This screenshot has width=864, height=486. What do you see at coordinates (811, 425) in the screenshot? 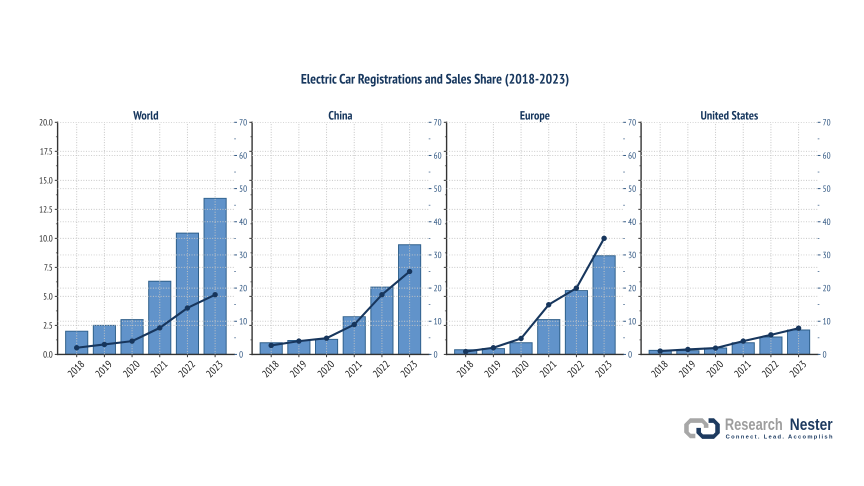
I see `svg-text: Nester` at bounding box center [811, 425].